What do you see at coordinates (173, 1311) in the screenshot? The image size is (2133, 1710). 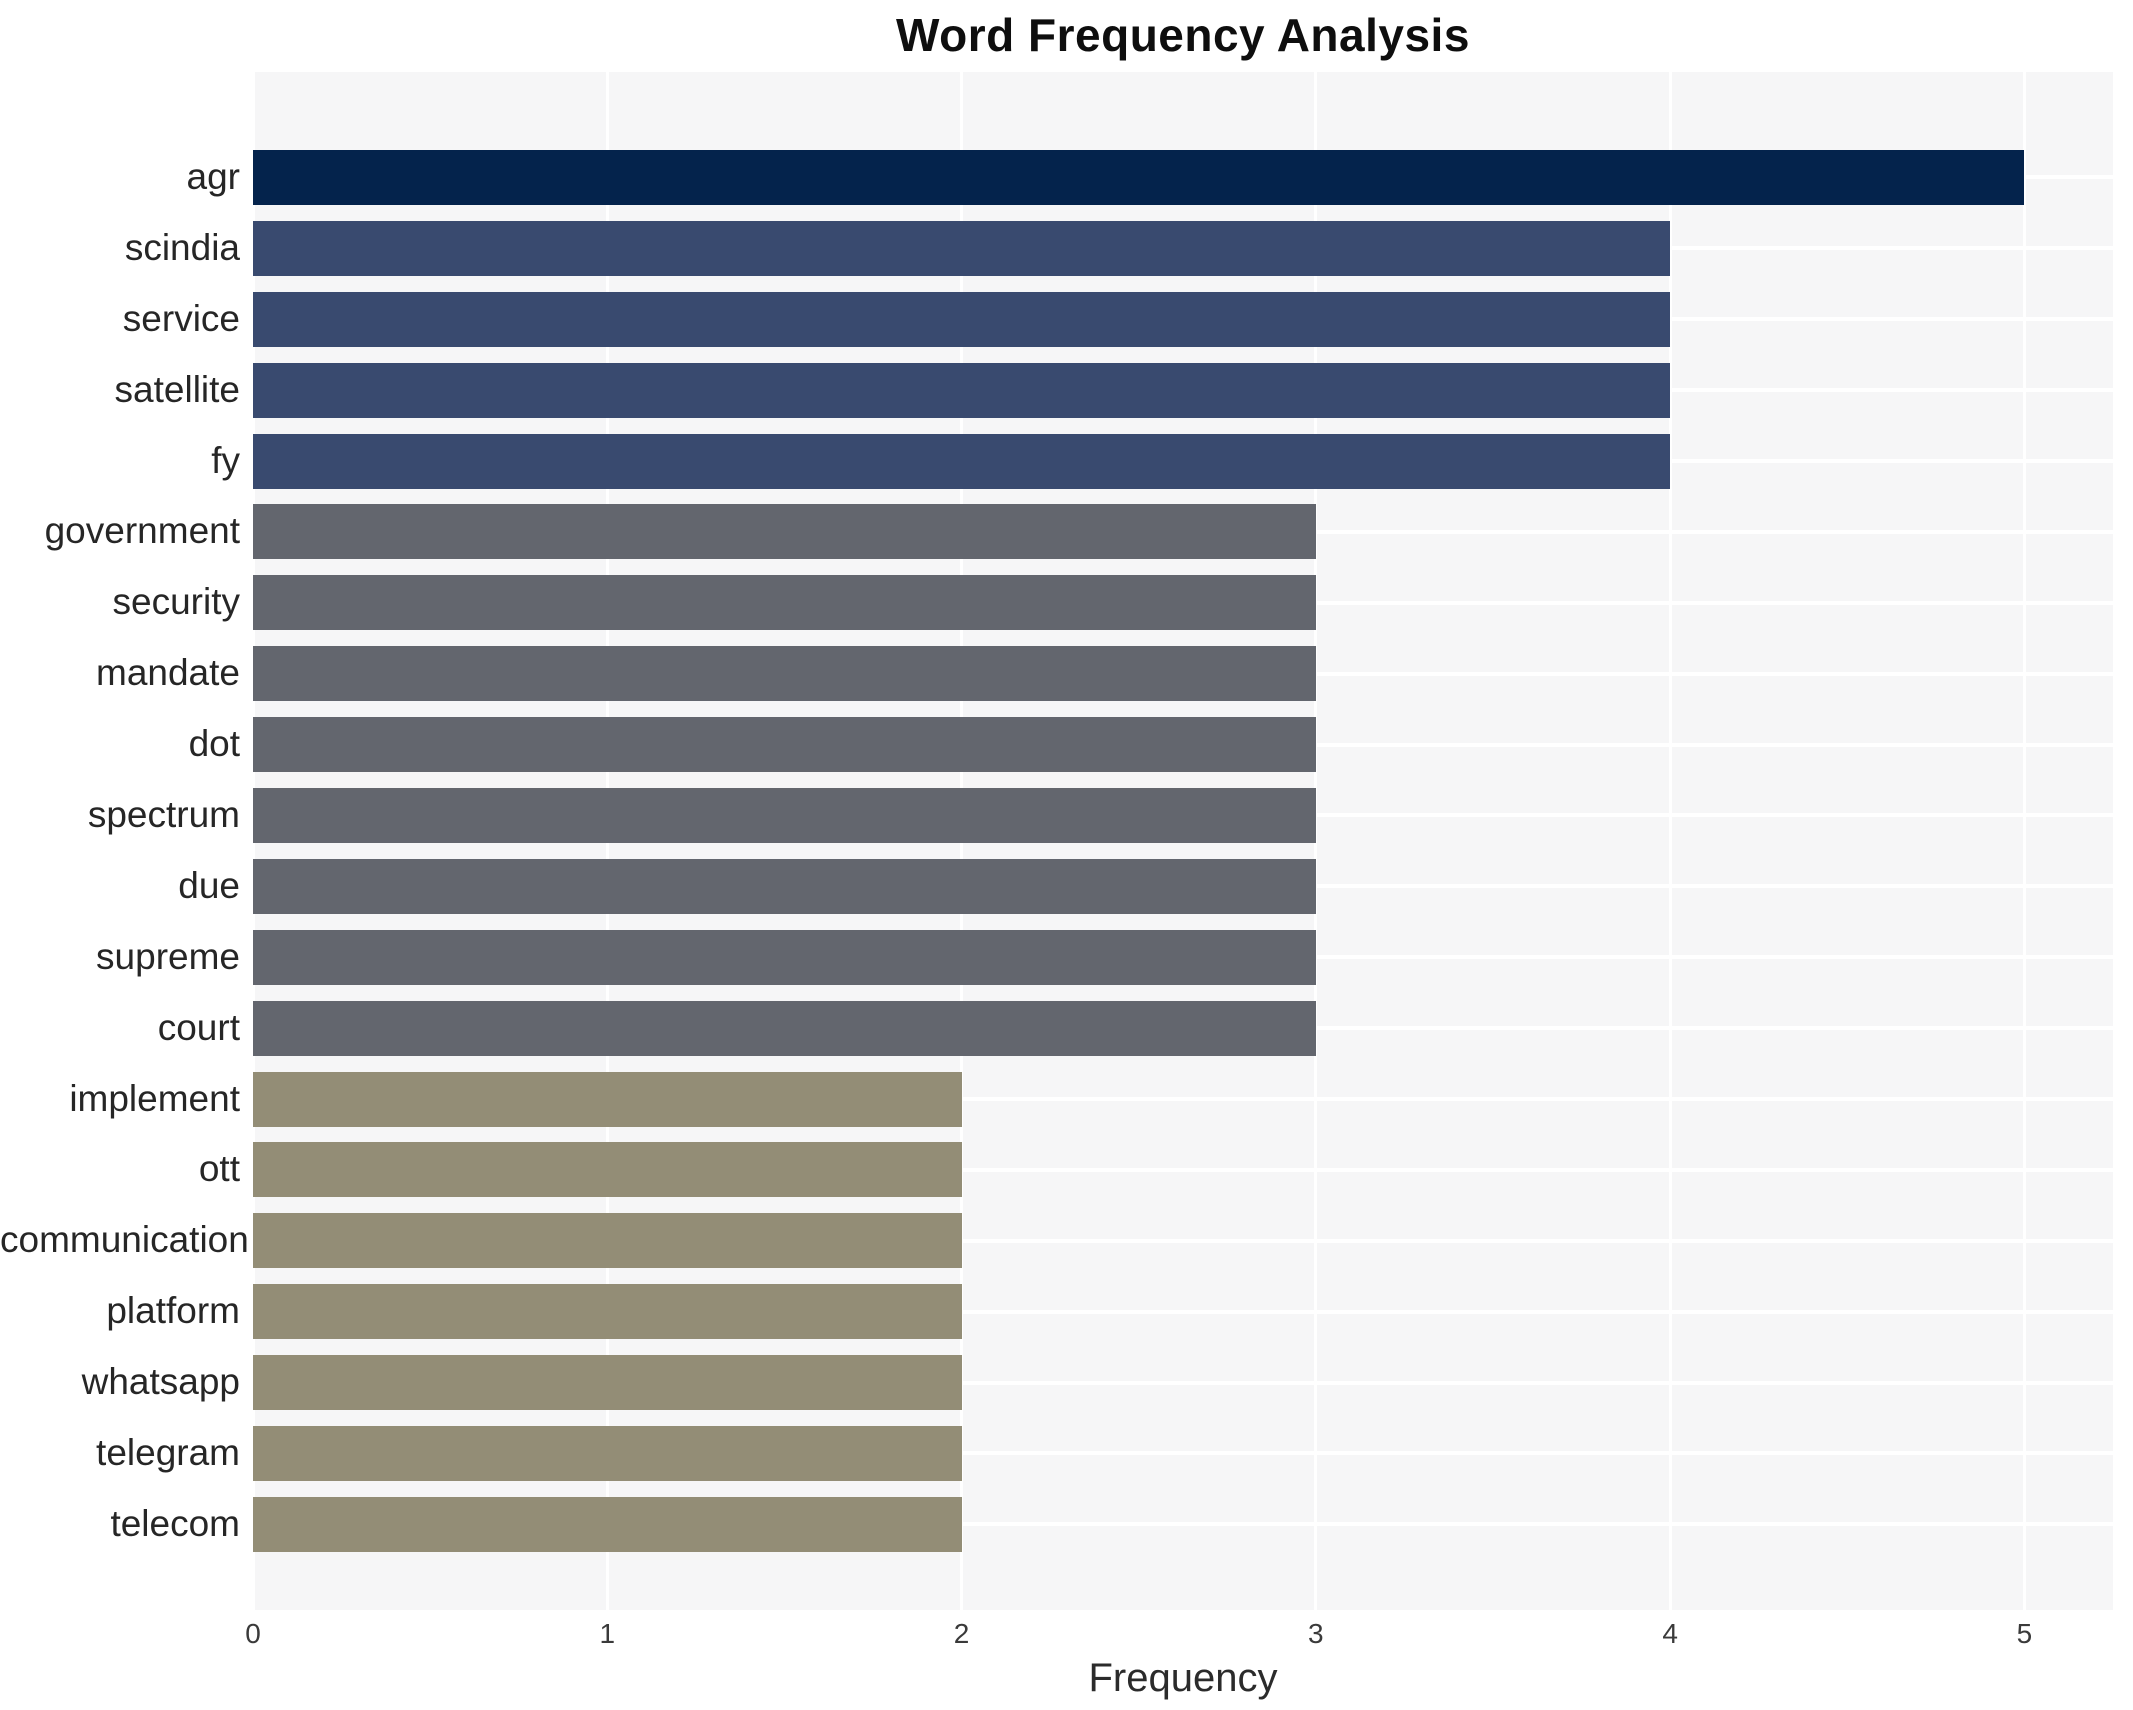 I see `y-axis-label-platform: platform` at bounding box center [173, 1311].